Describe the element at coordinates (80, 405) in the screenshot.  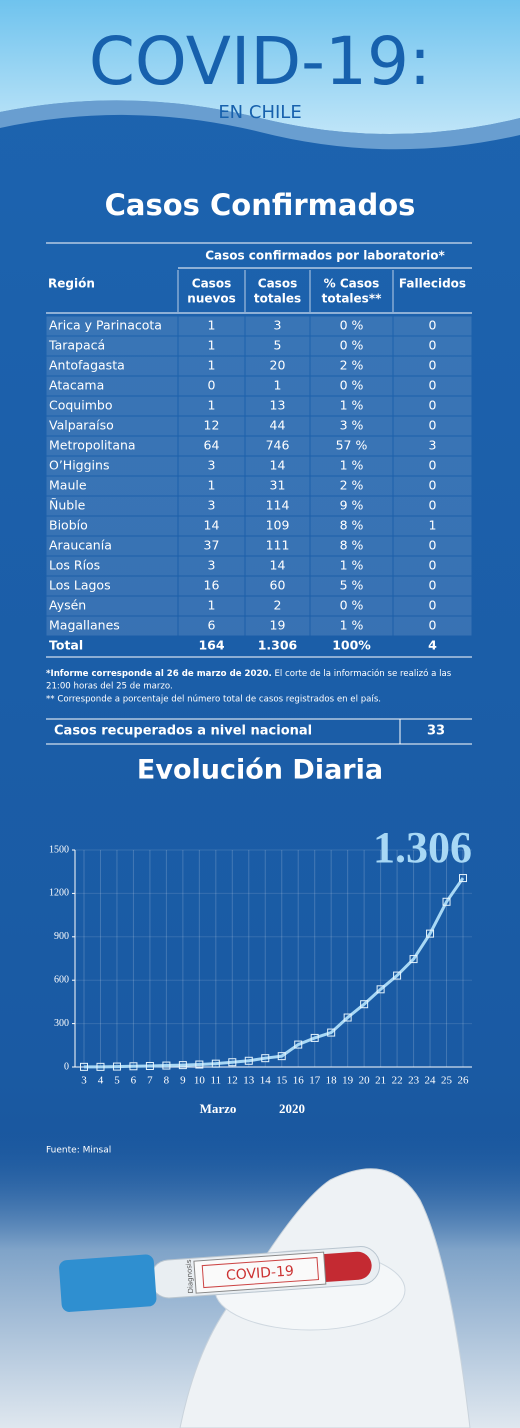
I see `table-cell: Coquimbo` at that location.